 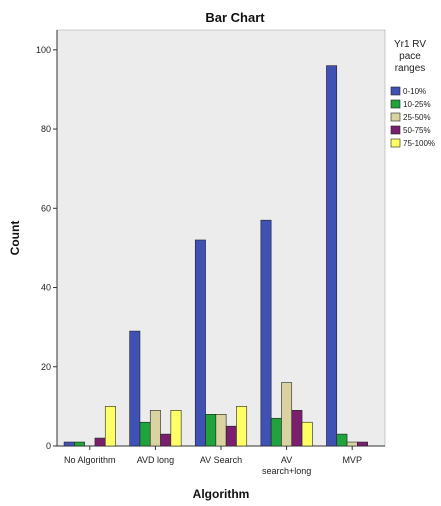 I want to click on y-axis: 0 20 40 60 80 100, so click(x=47, y=240).